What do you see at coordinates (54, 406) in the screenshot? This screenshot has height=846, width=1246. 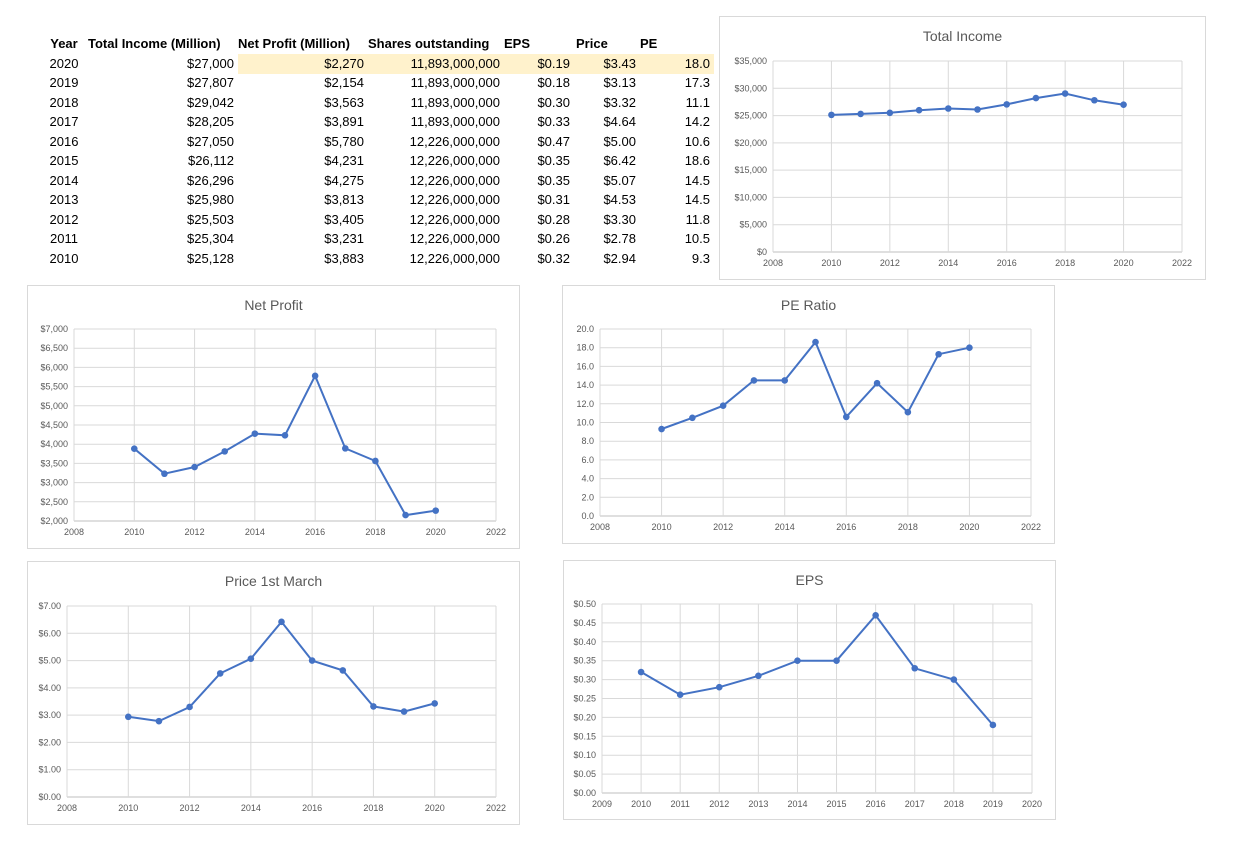 I see `y-tick-label: $5,000` at bounding box center [54, 406].